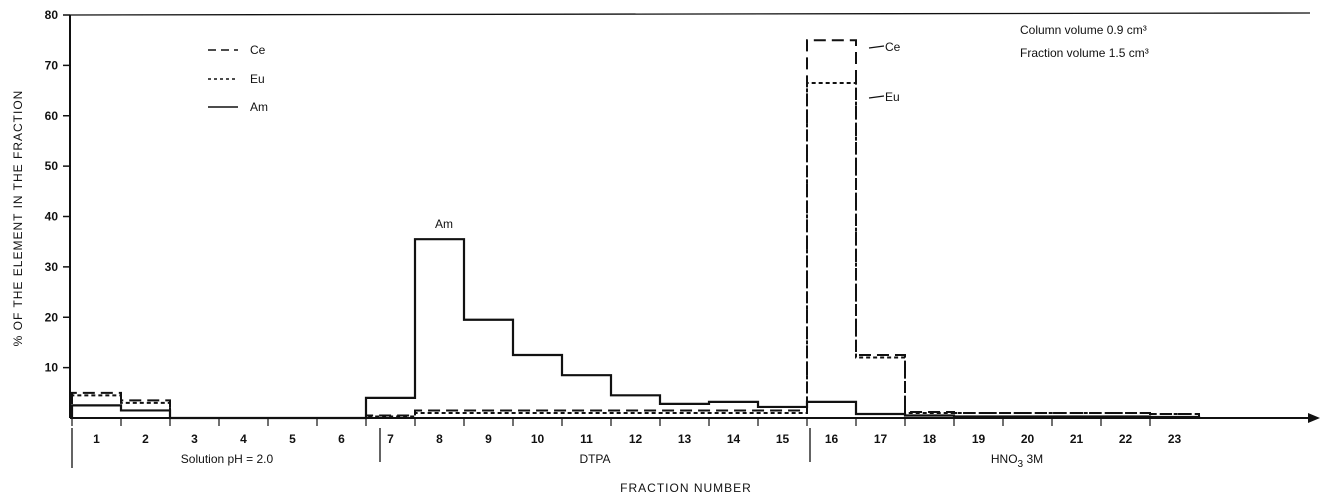 This screenshot has height=494, width=1323. I want to click on y-tick-label: 70, so click(52, 65).